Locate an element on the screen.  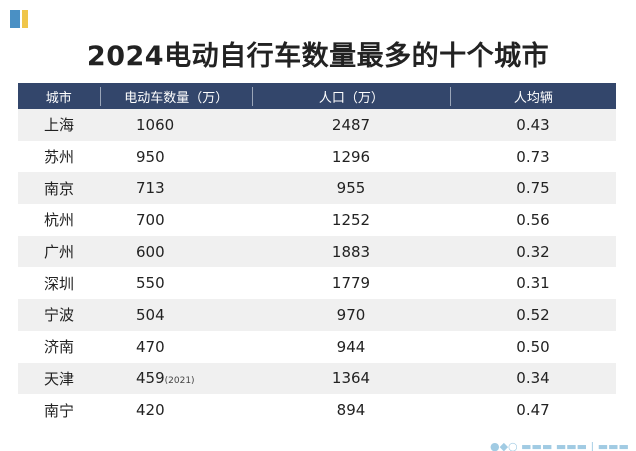
table-row: 天津 459(2021) 1364 0.34 is located at coordinates (317, 378).